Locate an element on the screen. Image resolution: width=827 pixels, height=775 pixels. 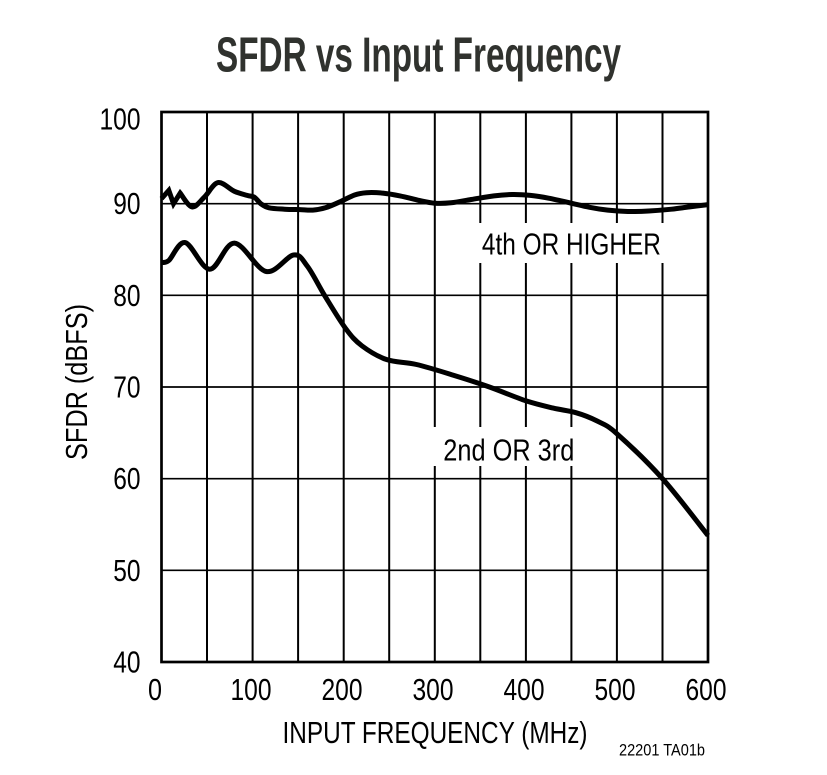
svg-text: 40 is located at coordinates (126, 663).